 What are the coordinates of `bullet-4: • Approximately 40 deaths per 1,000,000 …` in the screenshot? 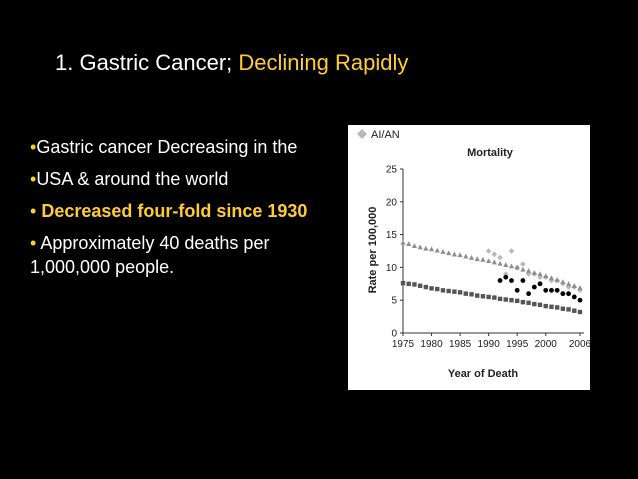 It's located at (185, 255).